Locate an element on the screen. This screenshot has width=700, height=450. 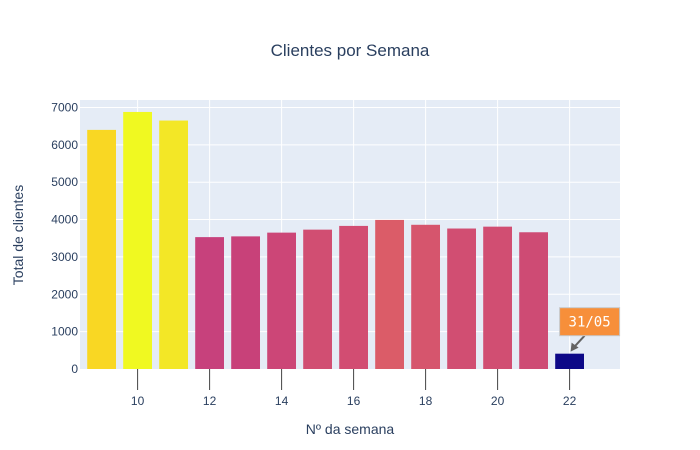
annotation-box is located at coordinates (590, 322).